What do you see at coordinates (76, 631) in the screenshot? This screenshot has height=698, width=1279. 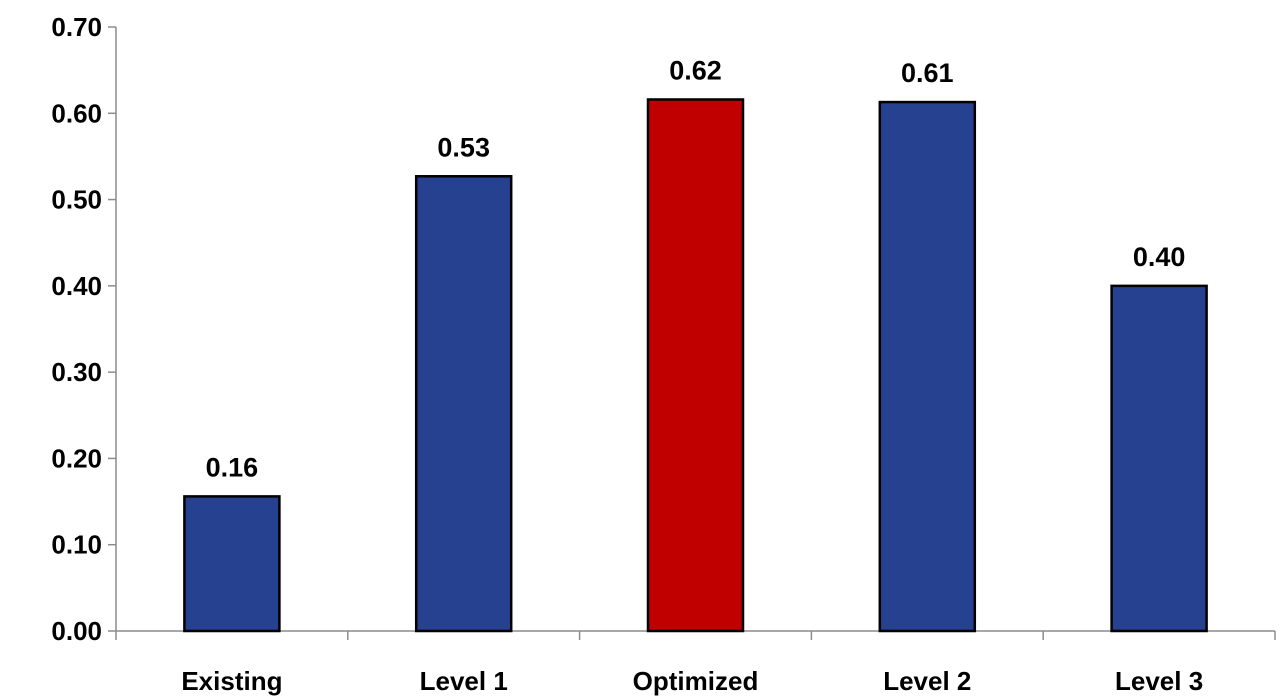 I see `y-tick-label: 0.00` at bounding box center [76, 631].